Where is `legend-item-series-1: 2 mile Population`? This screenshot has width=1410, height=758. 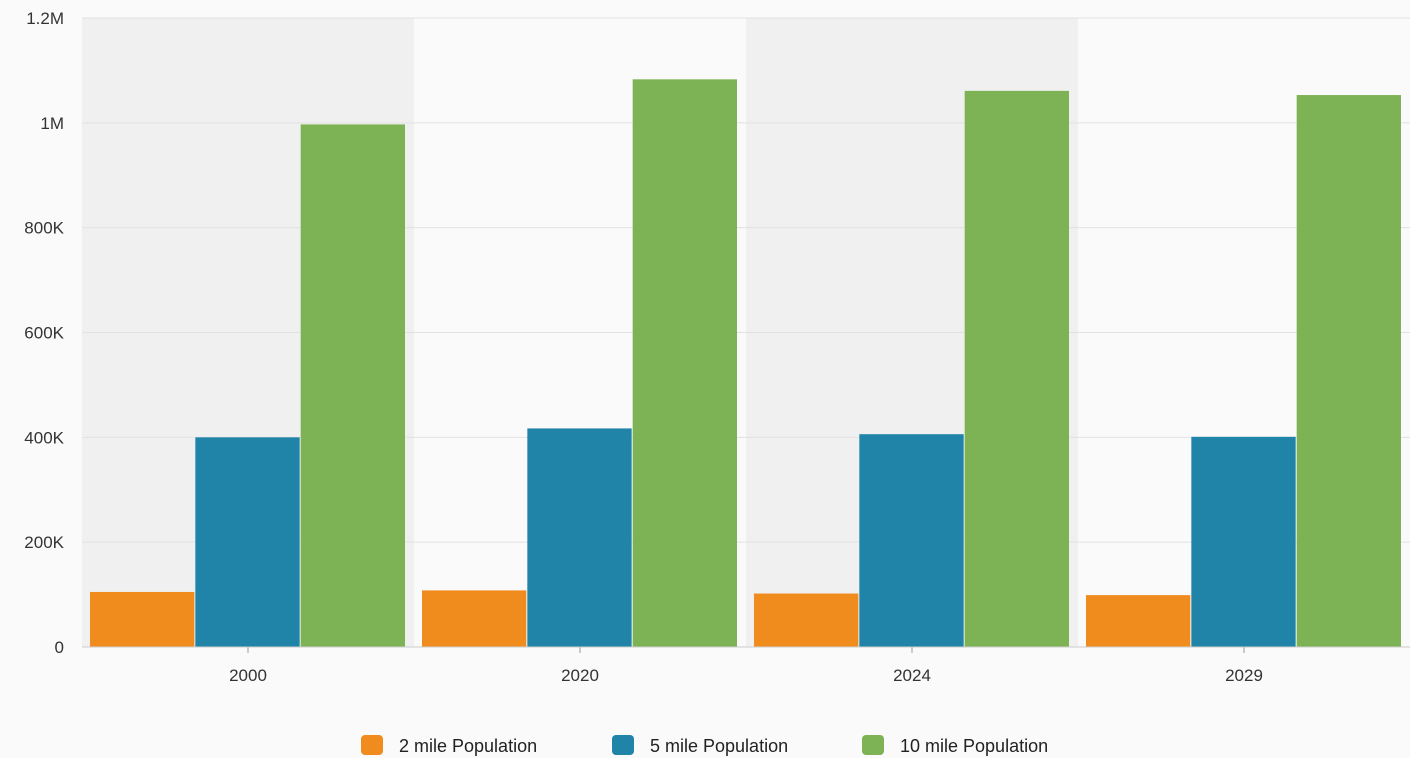
legend-item-series-1: 2 mile Population is located at coordinates (449, 745).